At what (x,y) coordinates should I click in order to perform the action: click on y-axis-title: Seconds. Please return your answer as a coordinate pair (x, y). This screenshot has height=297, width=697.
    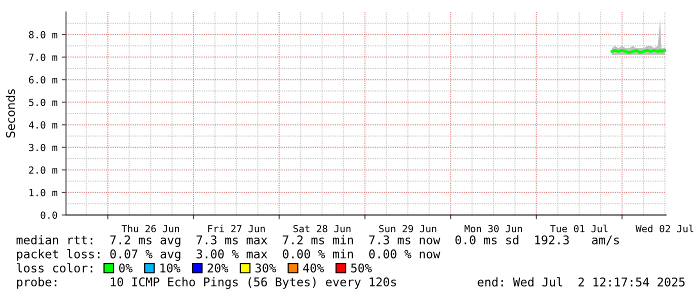
    Looking at the image, I should click on (11, 113).